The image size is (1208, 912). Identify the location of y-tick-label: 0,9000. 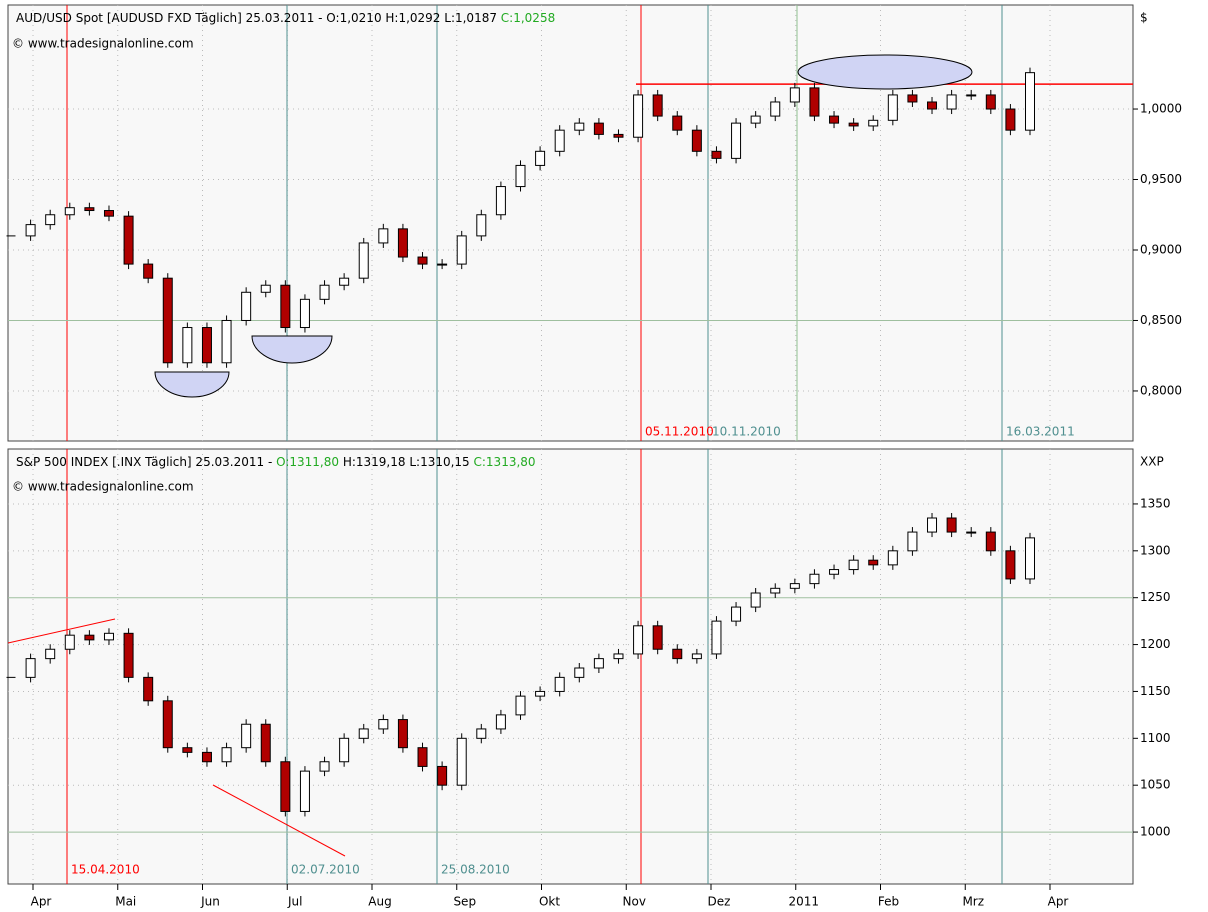
(1161, 249).